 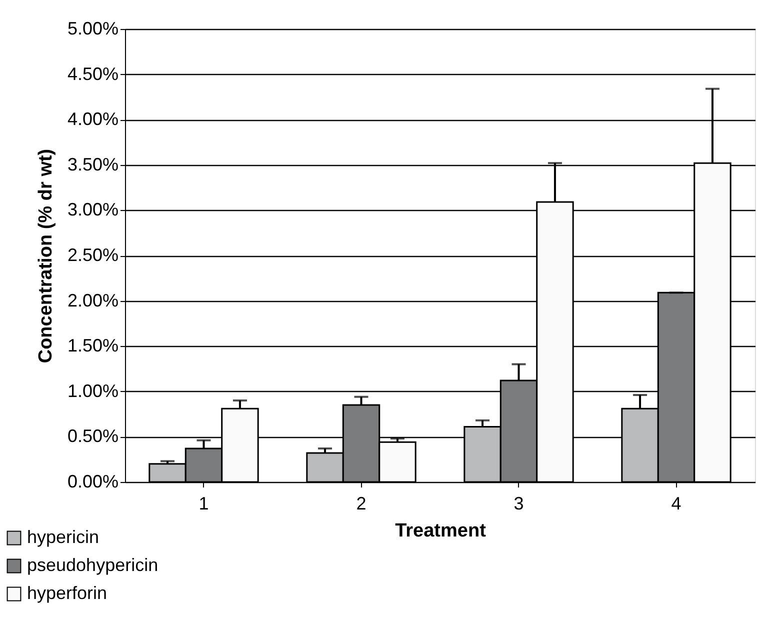 I want to click on y-tick-label: 5.00%, so click(x=92, y=28).